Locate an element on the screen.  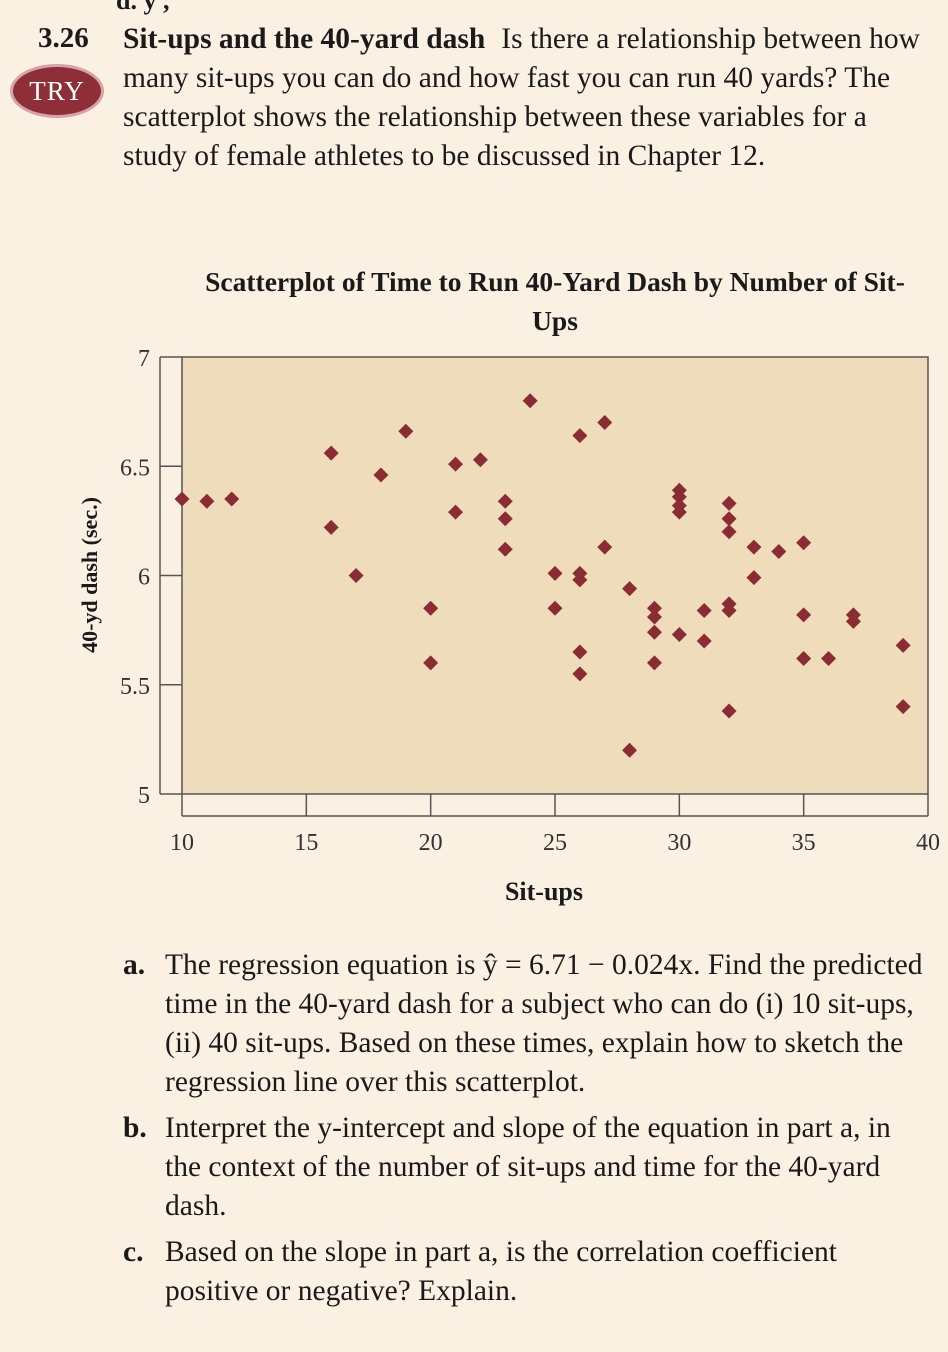
x-axis: 10 15 20 25 30 35 40 is located at coordinates (555, 825).